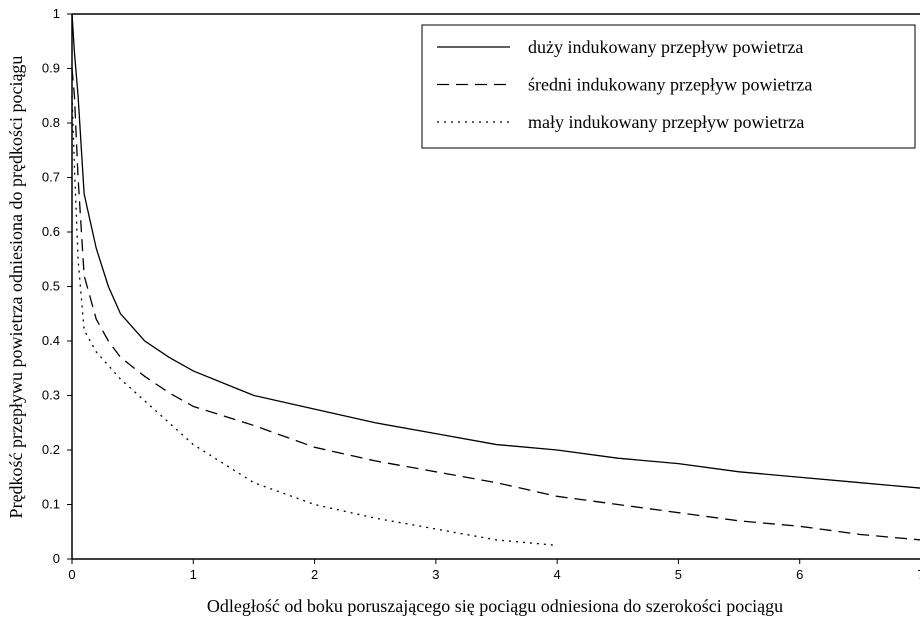 The height and width of the screenshot is (625, 920). What do you see at coordinates (51, 449) in the screenshot?
I see `y-tick-label: 0.2` at bounding box center [51, 449].